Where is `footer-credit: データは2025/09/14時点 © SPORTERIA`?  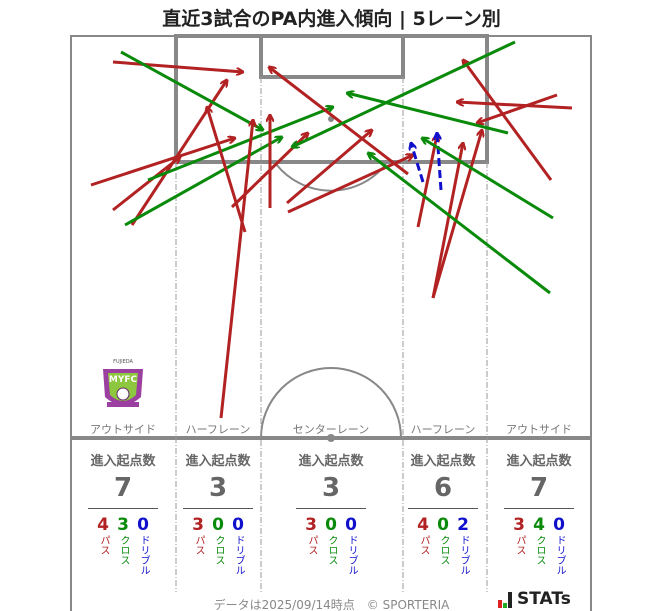
footer-credit: データは2025/09/14時点 © SPORTERIA is located at coordinates (331, 604).